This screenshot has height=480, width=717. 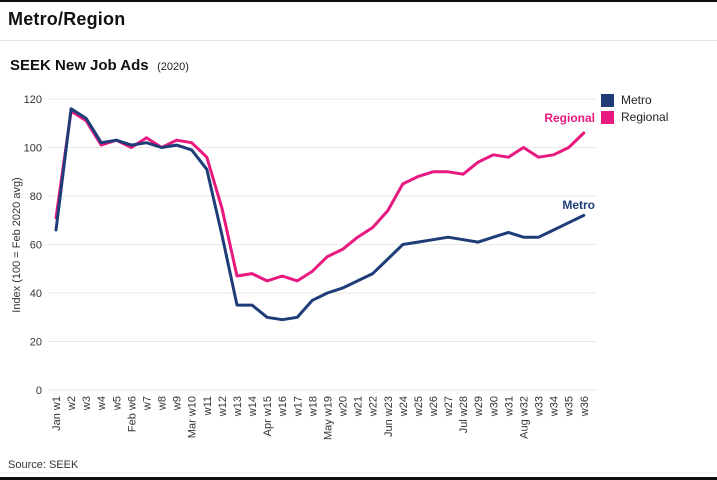 I want to click on svg-text: w4, so click(x=102, y=403).